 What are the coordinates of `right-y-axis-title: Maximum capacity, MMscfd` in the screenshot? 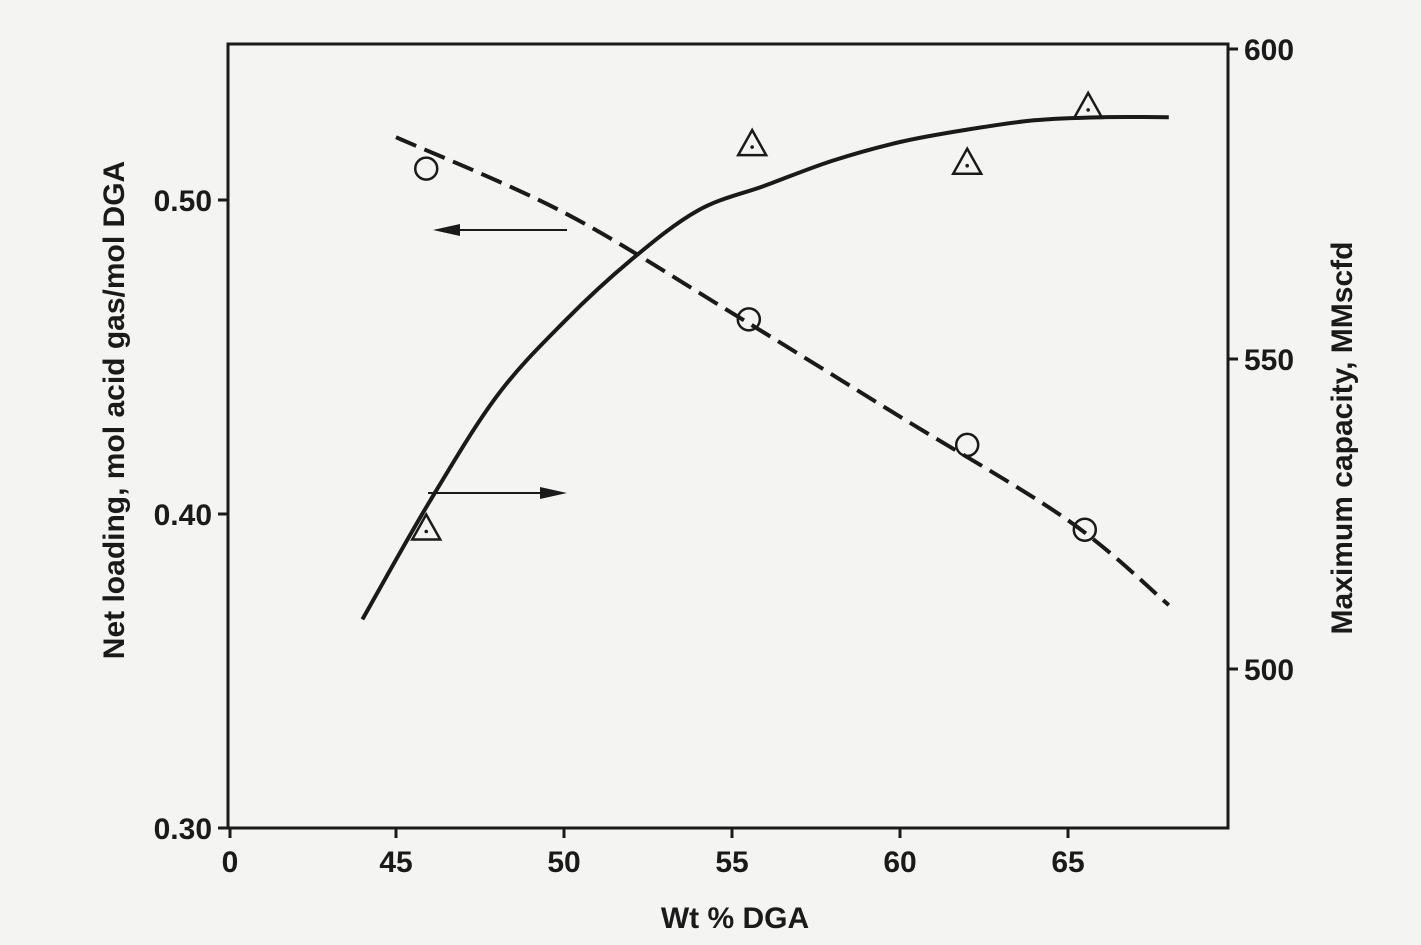 It's located at (1342, 438).